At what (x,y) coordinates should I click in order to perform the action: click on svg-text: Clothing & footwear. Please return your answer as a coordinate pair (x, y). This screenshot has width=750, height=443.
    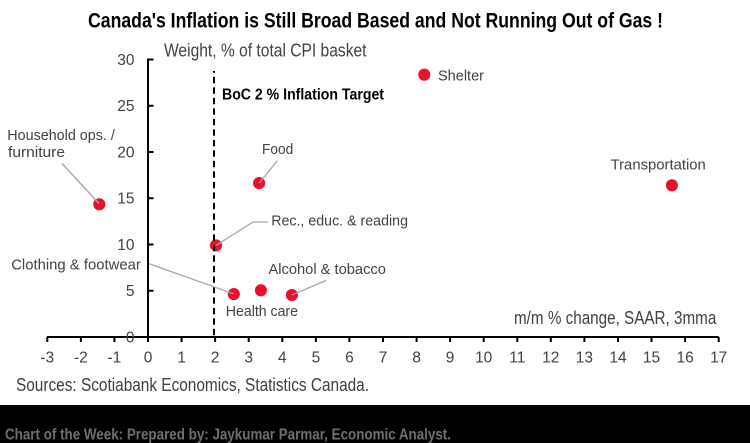
    Looking at the image, I should click on (76, 264).